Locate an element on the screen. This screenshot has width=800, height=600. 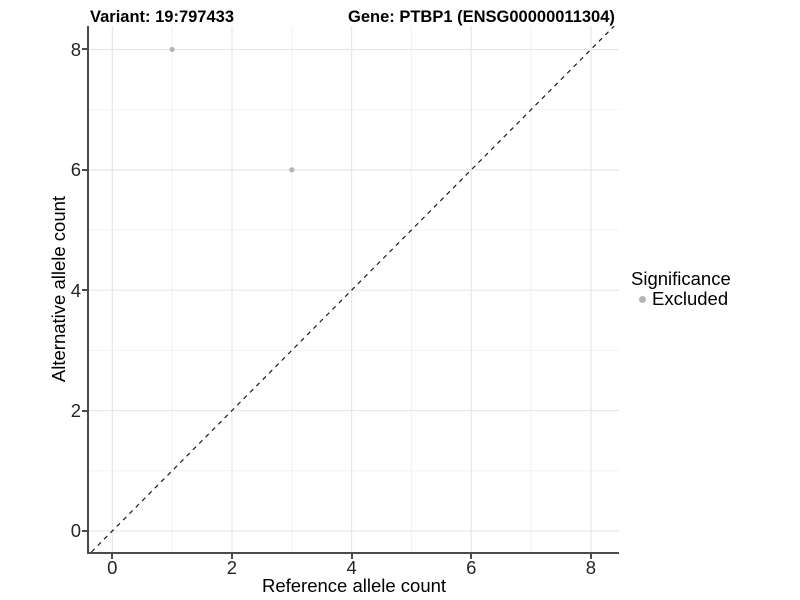
y-tick-label: 0 is located at coordinates (75, 531).